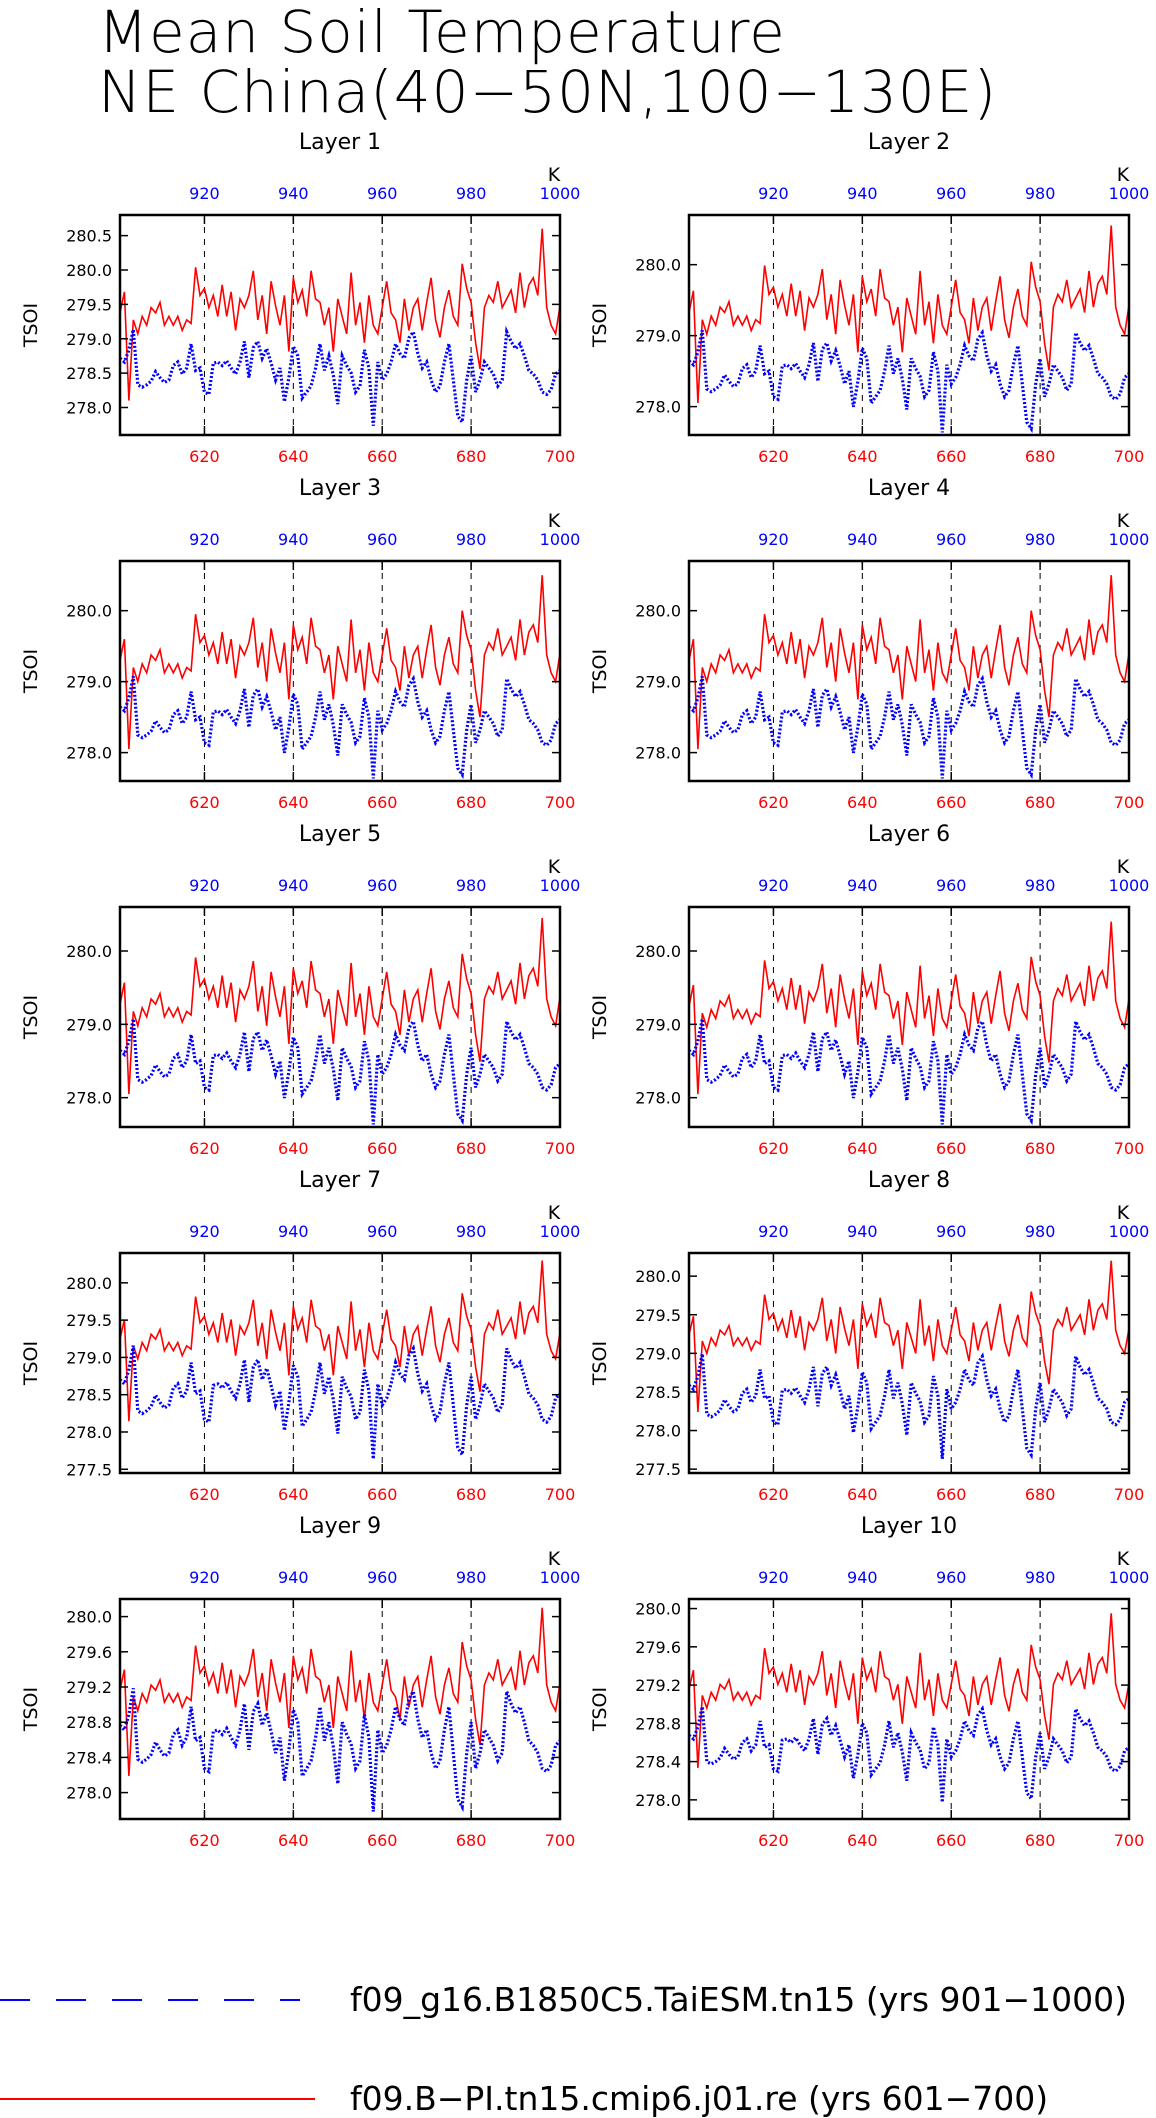 Image resolution: width=1156 pixels, height=2118 pixels. Describe the element at coordinates (382, 1148) in the screenshot. I see `panel-5-xtick-label-660: 660` at that location.